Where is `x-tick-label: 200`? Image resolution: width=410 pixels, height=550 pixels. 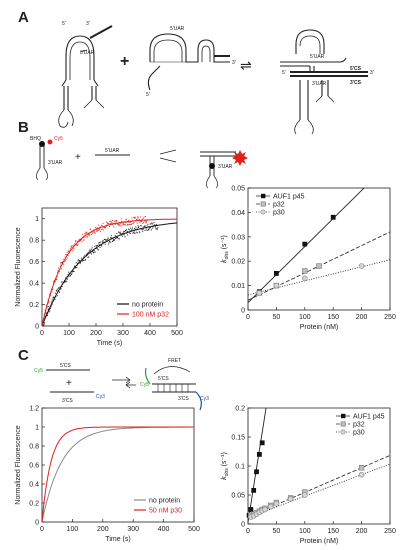
x-tick-label: 200 is located at coordinates (96, 333).